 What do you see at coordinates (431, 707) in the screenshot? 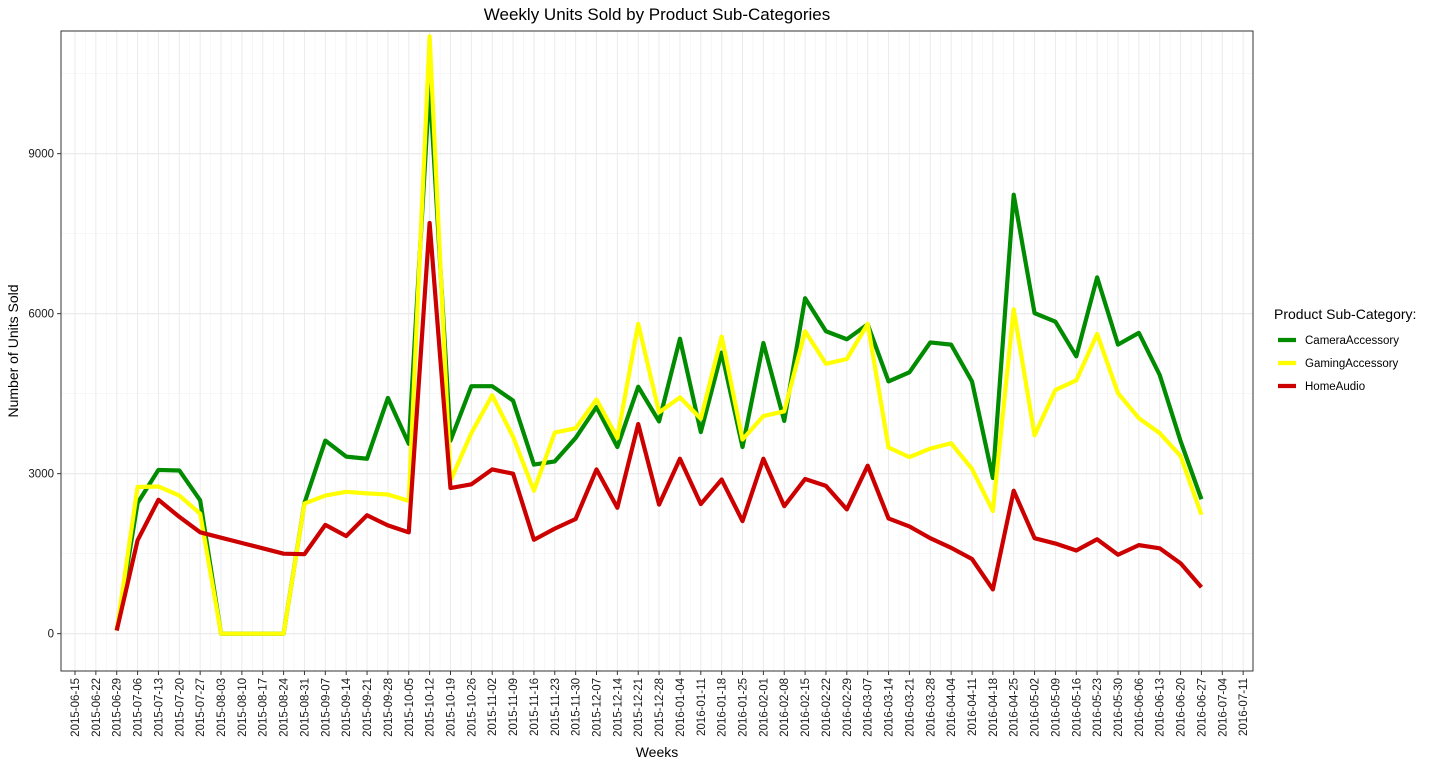
I see `x-tick-label: 2015-10-12` at bounding box center [431, 707].